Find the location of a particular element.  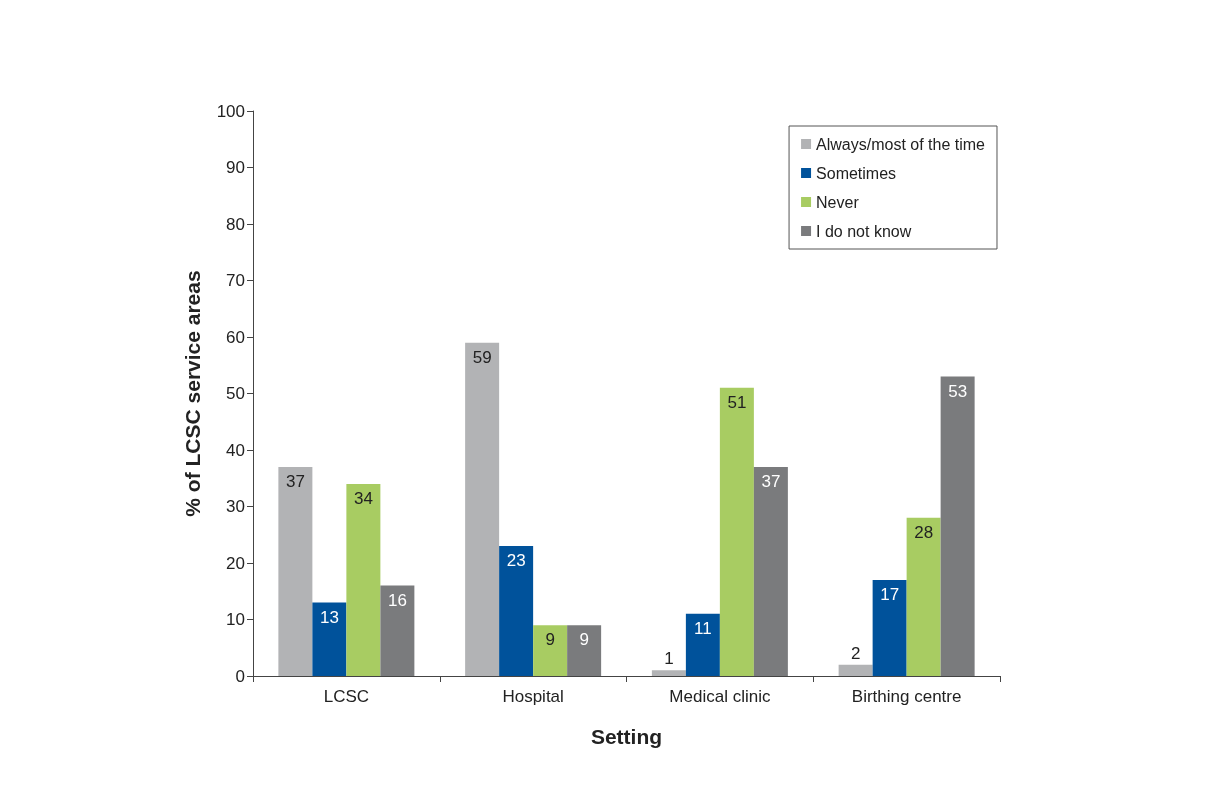

x-tick-label: Medical clinic is located at coordinates (720, 696).